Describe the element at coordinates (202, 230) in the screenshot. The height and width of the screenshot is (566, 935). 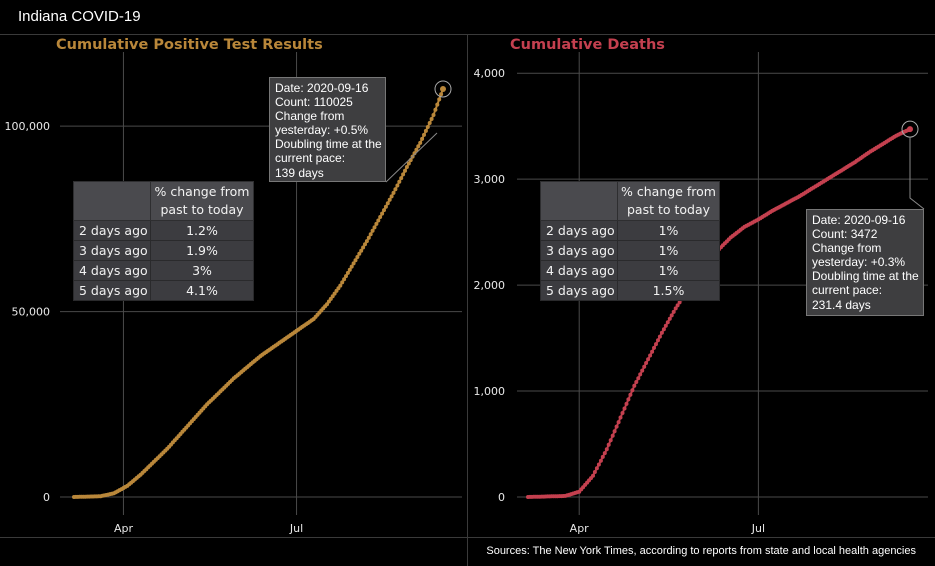
I see `row-value: 1.2%` at that location.